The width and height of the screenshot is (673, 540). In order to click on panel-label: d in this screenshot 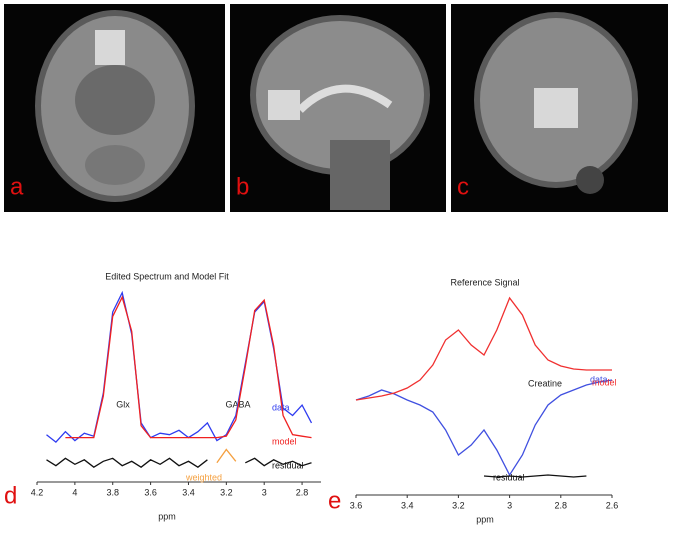, I will do `click(10, 495)`.